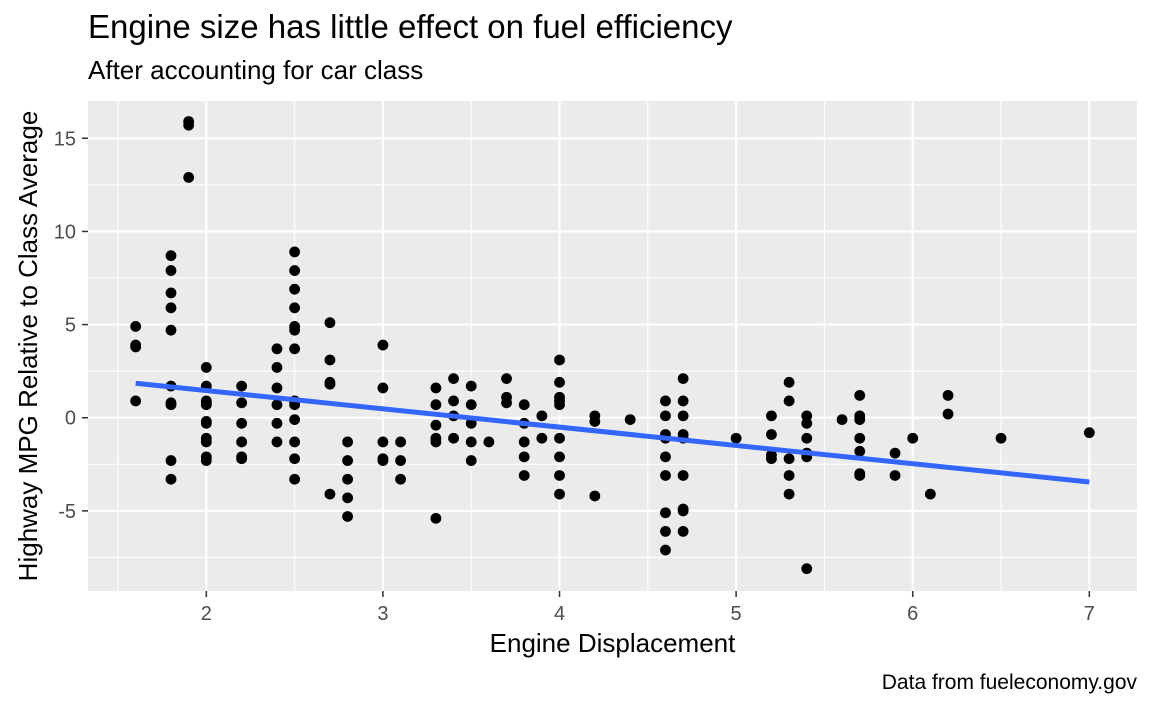  Describe the element at coordinates (612, 432) in the screenshot. I see `trend-line` at that location.